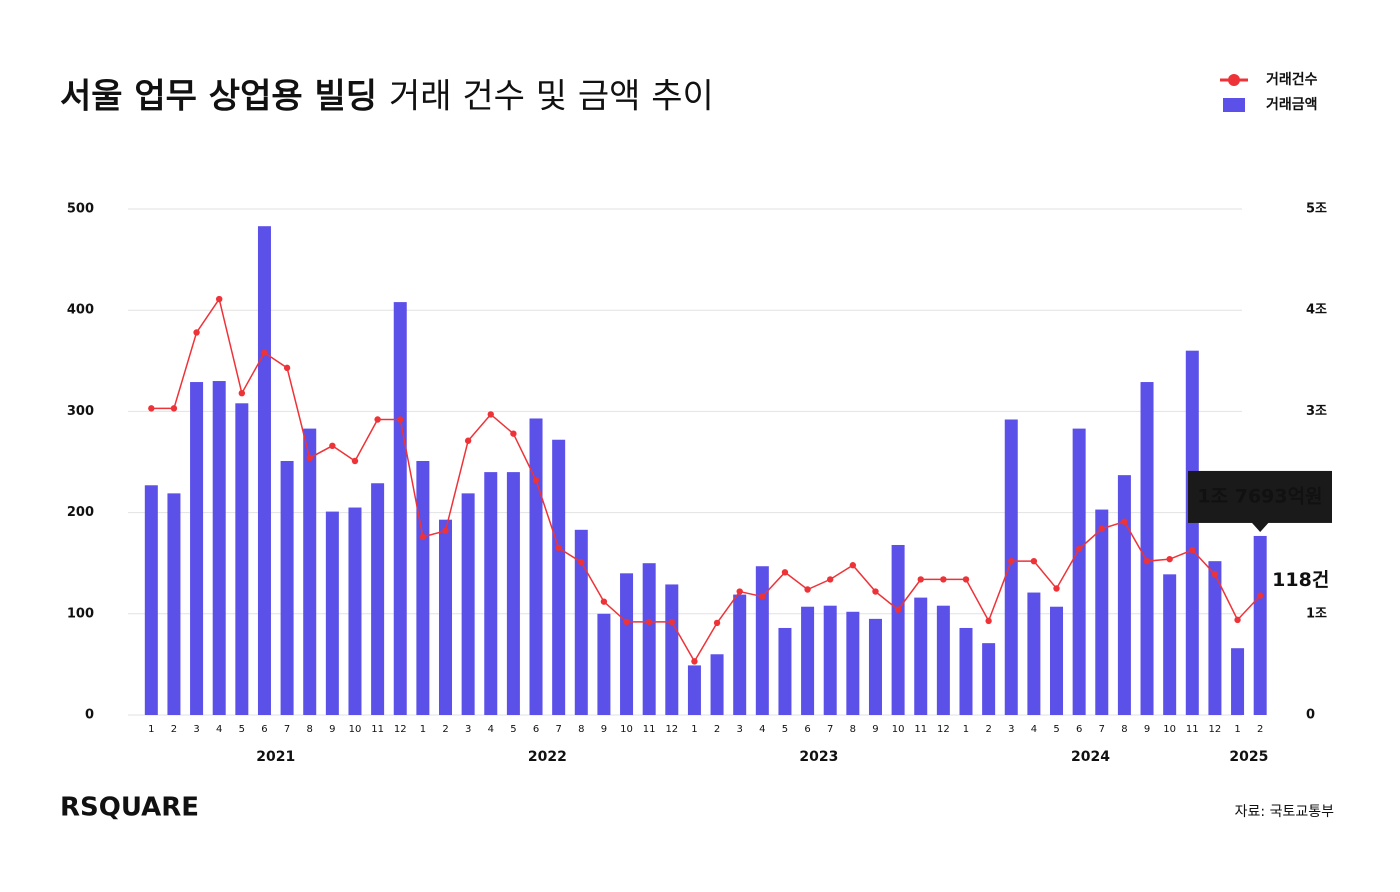  I want to click on year-label: 2025, so click(1248, 757).